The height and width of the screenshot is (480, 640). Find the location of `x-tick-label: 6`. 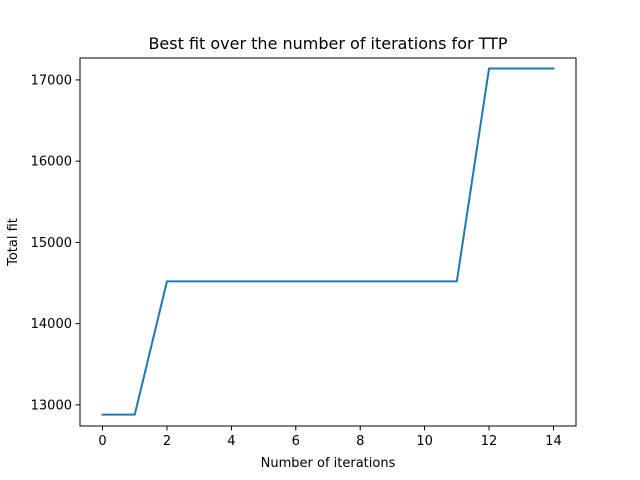

x-tick-label: 6 is located at coordinates (296, 441).